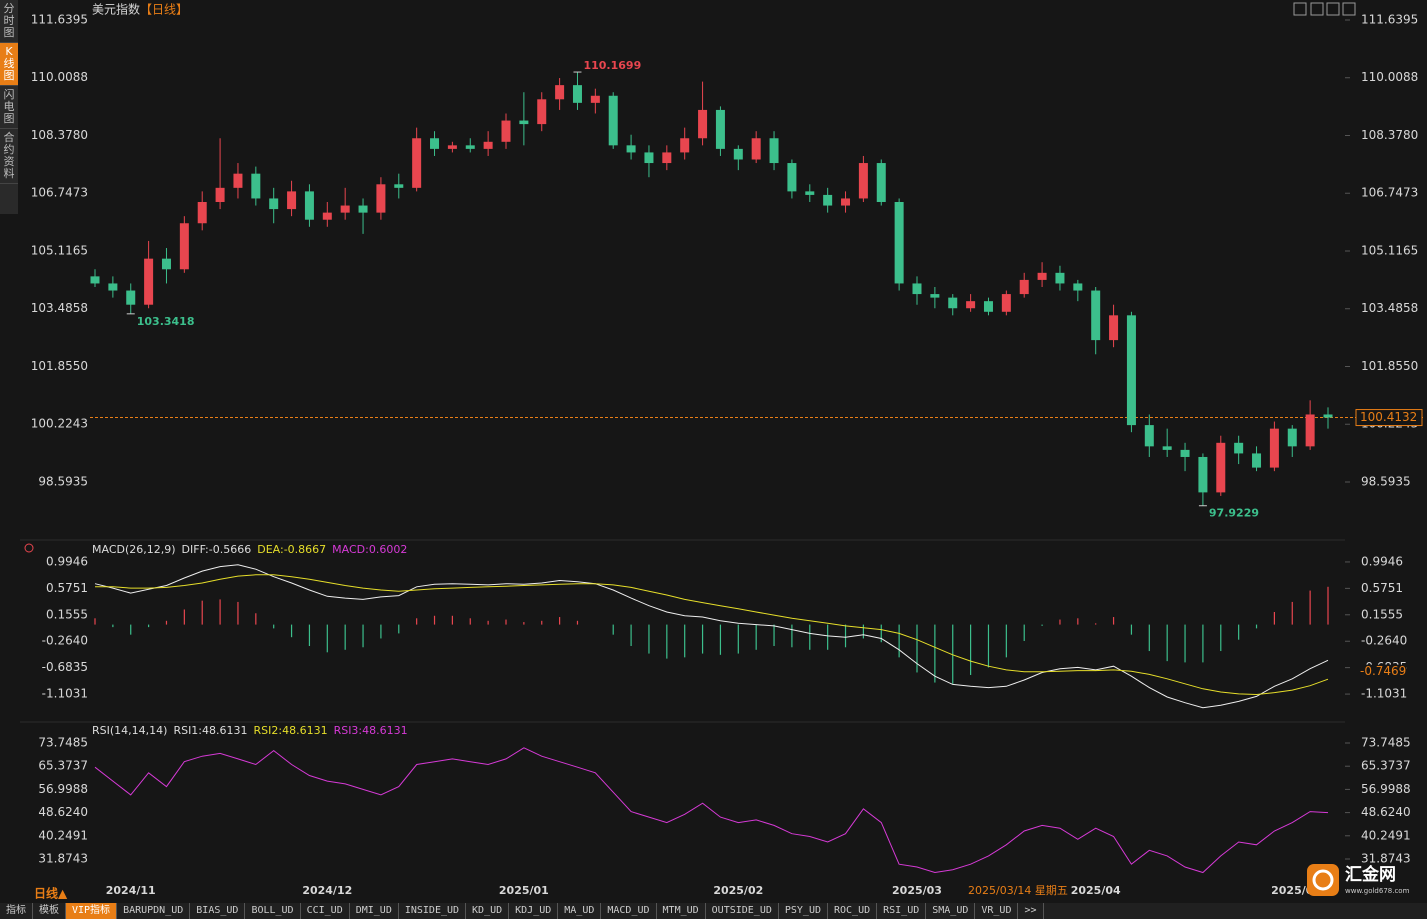 The width and height of the screenshot is (1427, 919). I want to click on sidebar-tab: 分时图, so click(9, 21).